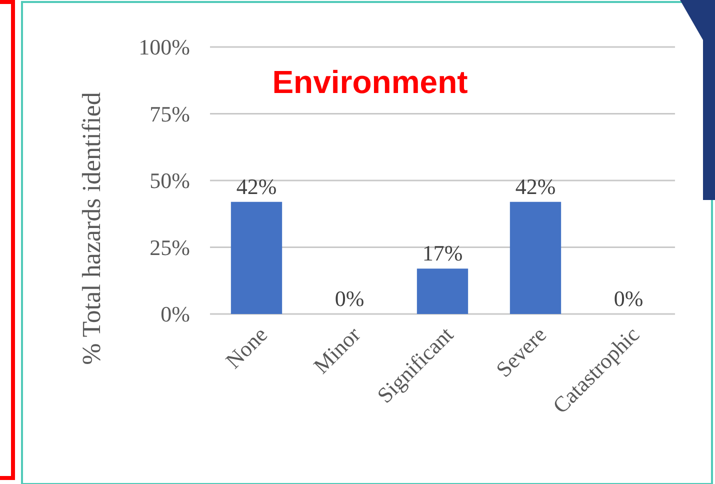 The height and width of the screenshot is (484, 715). What do you see at coordinates (170, 247) in the screenshot?
I see `y-tick-label: 25%` at bounding box center [170, 247].